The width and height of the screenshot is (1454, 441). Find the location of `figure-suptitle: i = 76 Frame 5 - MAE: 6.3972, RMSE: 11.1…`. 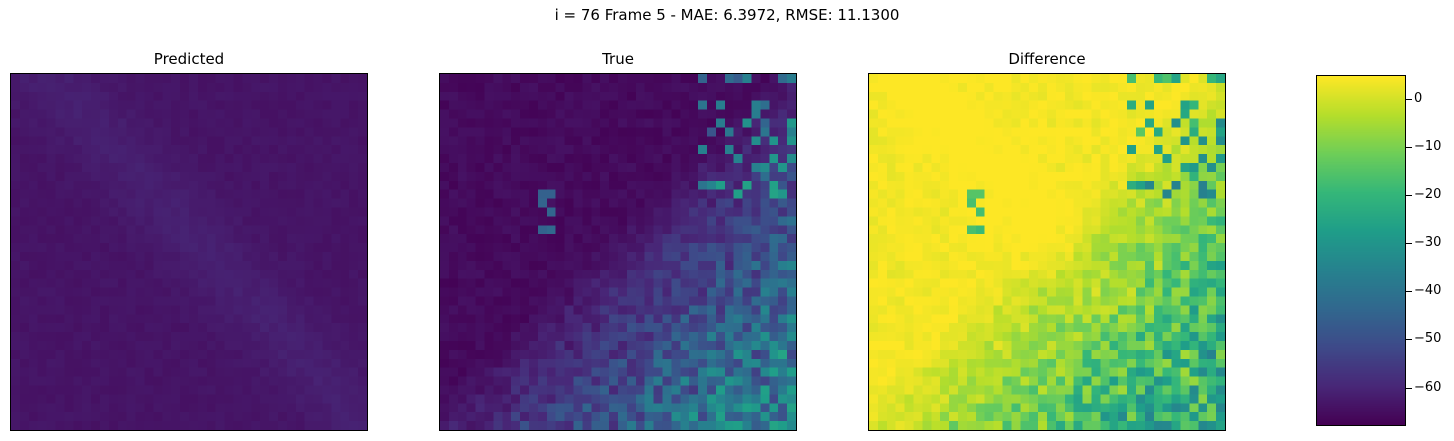

figure-suptitle: i = 76 Frame 5 - MAE: 6.3972, RMSE: 11.1… is located at coordinates (727, 15).